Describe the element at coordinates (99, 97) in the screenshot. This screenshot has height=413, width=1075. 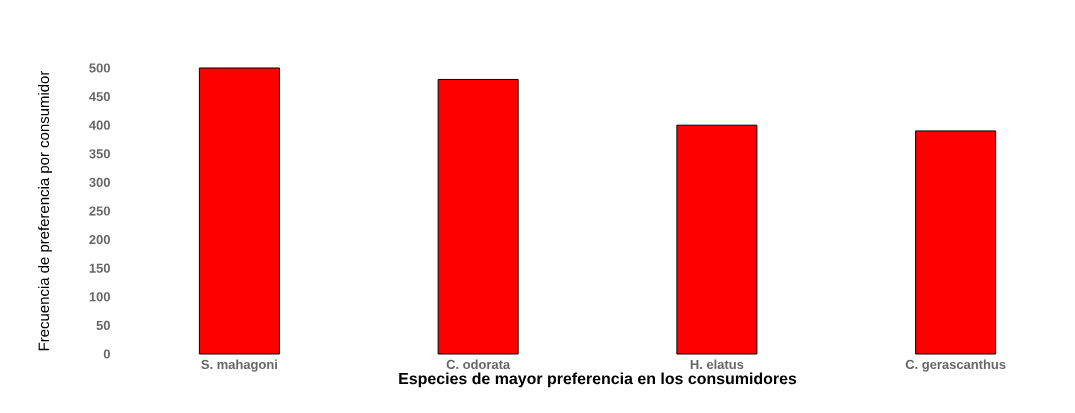
I see `y-tick-label: 450` at that location.